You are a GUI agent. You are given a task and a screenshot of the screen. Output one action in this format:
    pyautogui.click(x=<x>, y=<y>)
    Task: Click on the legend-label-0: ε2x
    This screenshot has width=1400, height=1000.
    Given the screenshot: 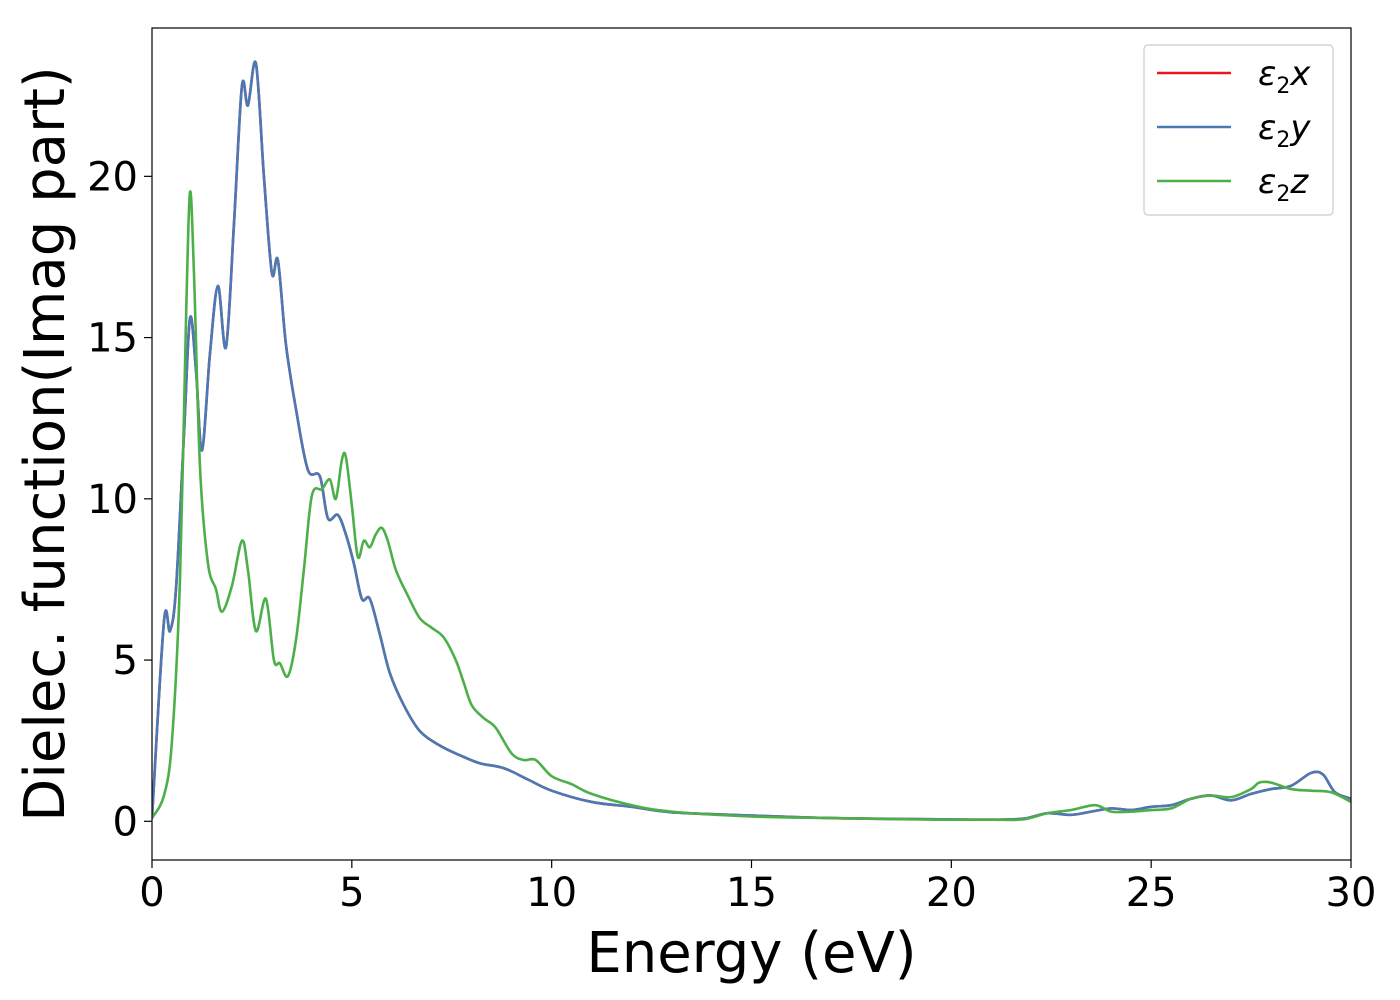 What is the action you would take?
    pyautogui.click(x=1284, y=76)
    